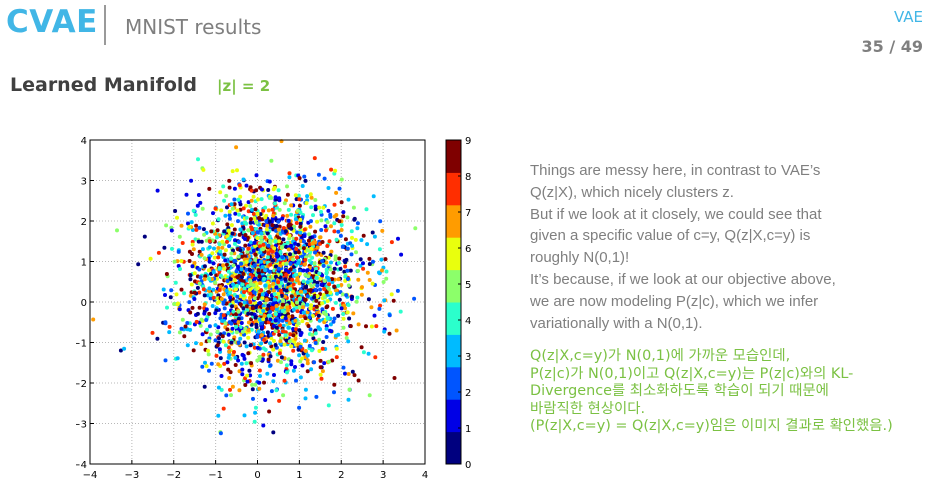 This screenshot has height=493, width=931. I want to click on x-tick-label: −3, so click(132, 475).